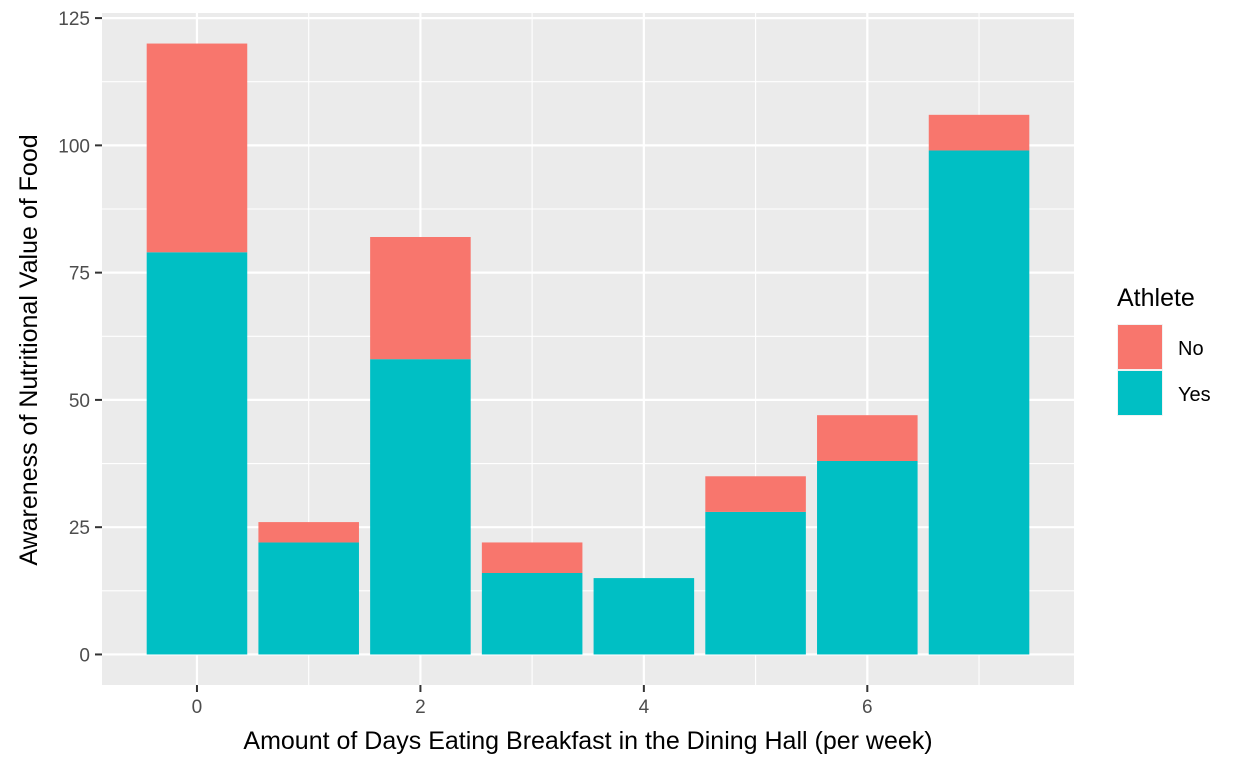 This screenshot has width=1248, height=768. Describe the element at coordinates (74, 146) in the screenshot. I see `y-tick-label: 100` at that location.